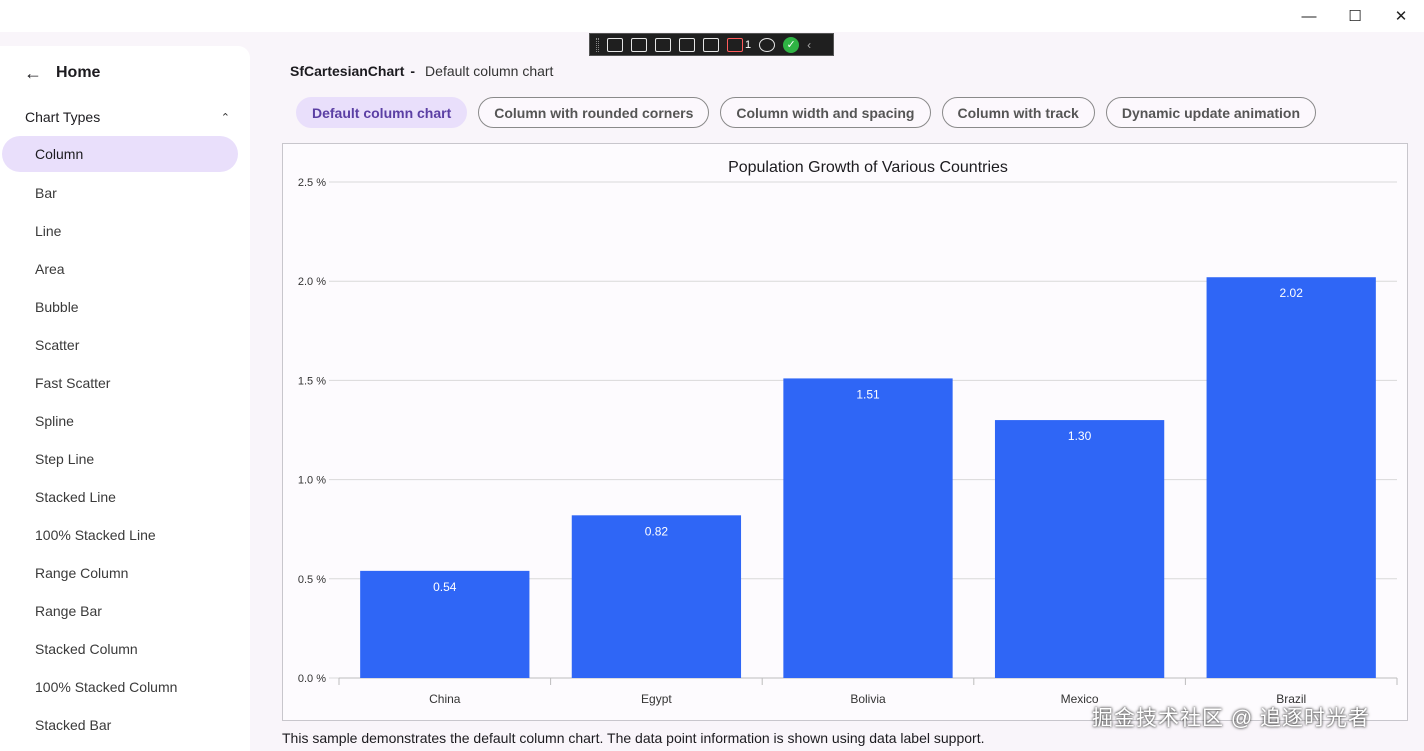 This screenshot has width=1424, height=751. I want to click on home-nav: ← Home, so click(62, 73).